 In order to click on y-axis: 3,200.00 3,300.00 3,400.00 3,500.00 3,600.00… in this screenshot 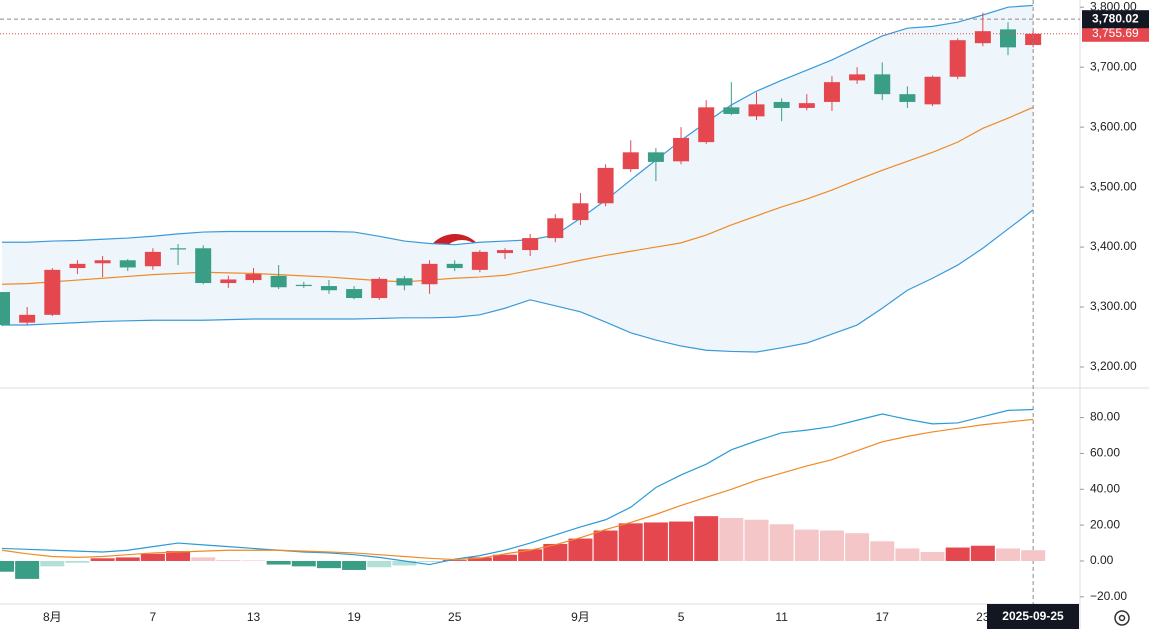, I will do `click(1108, 186)`.